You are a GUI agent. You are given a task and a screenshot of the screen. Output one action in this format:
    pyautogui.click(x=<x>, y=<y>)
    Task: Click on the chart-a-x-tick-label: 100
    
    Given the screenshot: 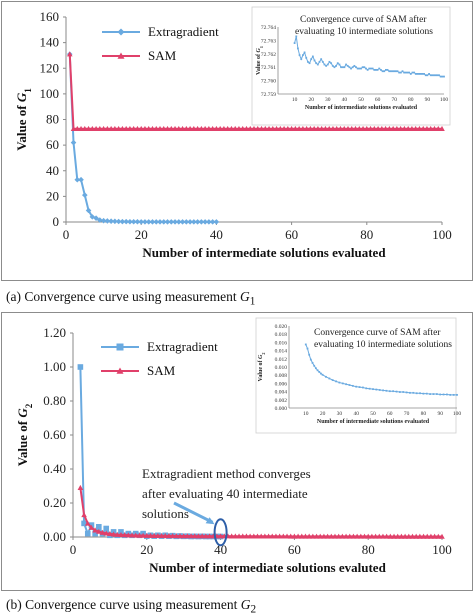 What is the action you would take?
    pyautogui.click(x=442, y=234)
    